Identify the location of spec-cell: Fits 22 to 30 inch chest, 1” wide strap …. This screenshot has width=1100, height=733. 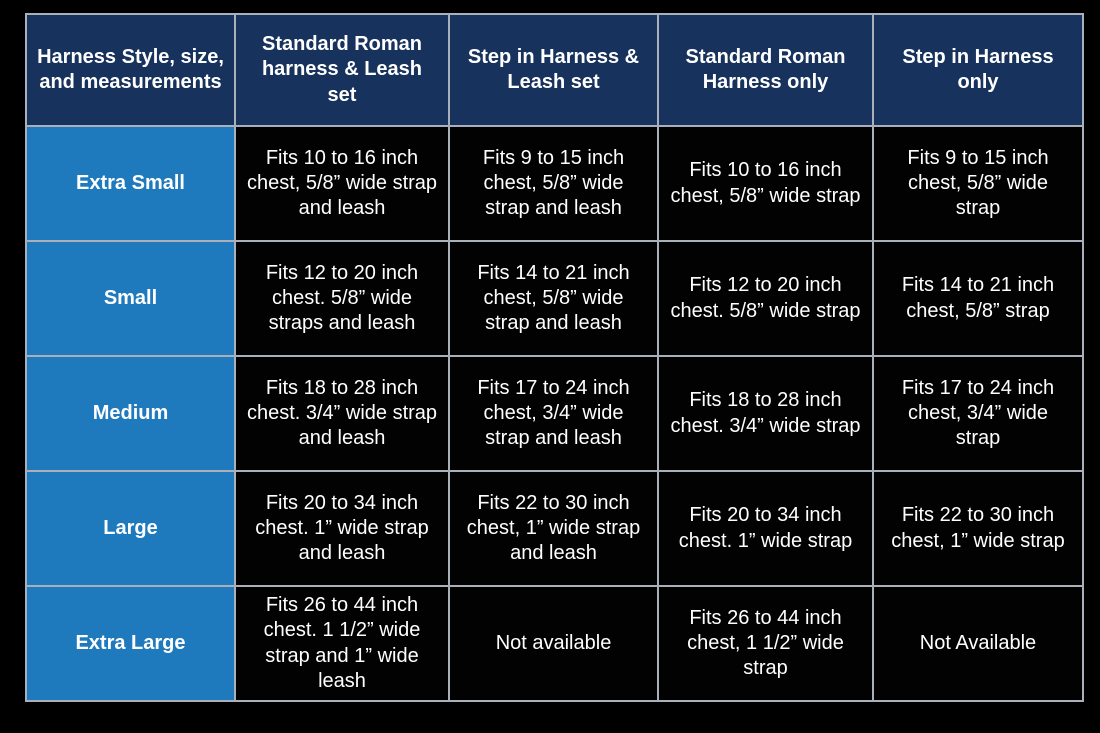
(553, 528).